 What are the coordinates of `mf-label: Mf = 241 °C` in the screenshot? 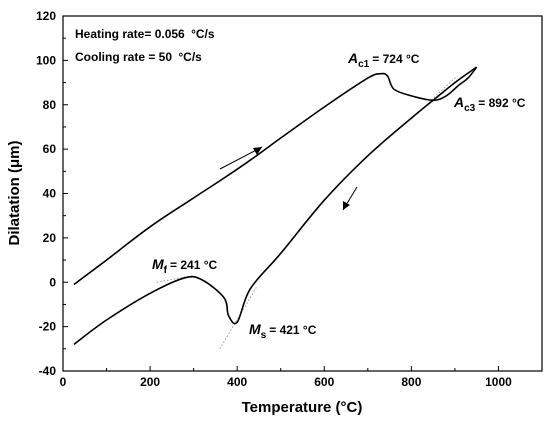 It's located at (185, 266).